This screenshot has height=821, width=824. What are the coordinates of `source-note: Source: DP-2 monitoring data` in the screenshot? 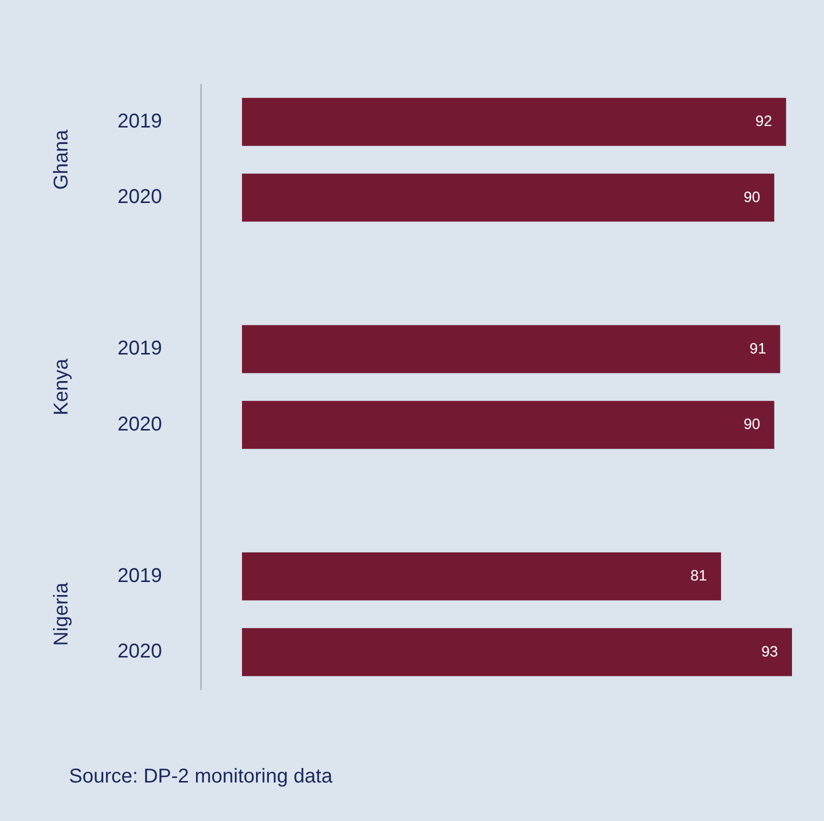 It's located at (201, 777).